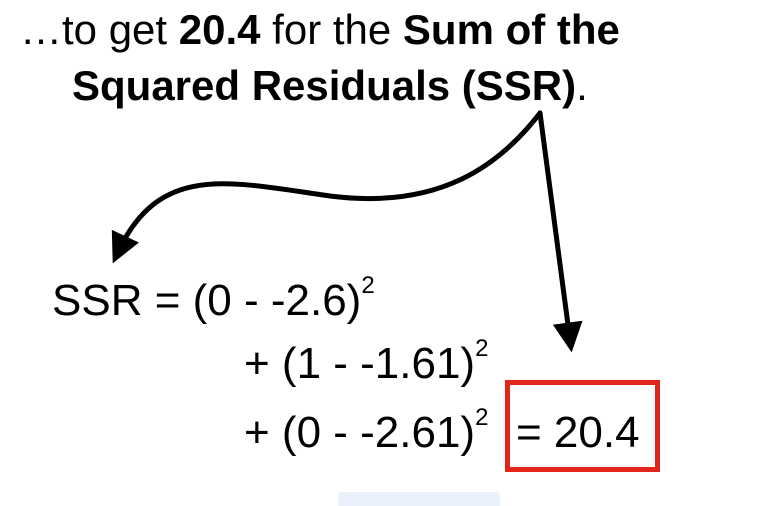  I want to click on bottom-edge-tab, so click(419, 499).